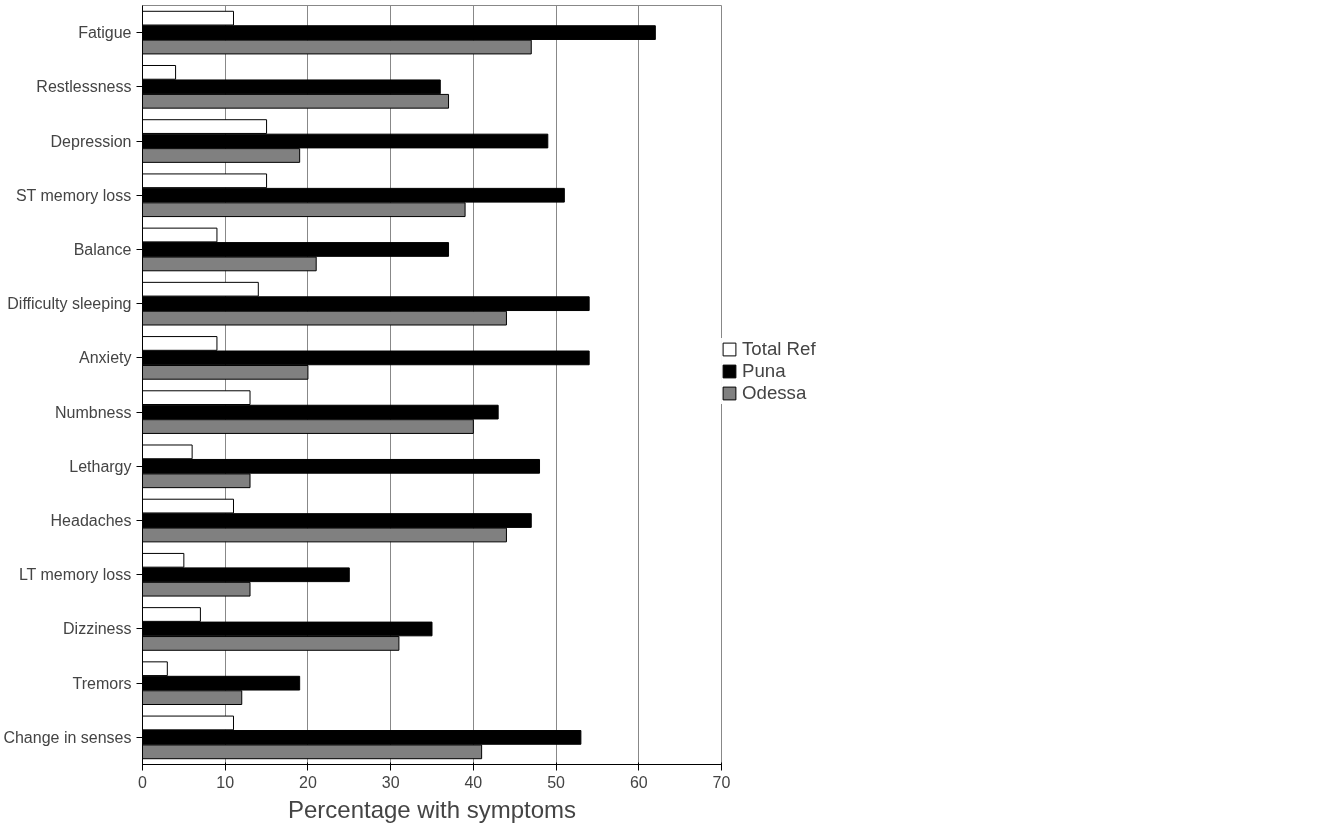  I want to click on x-tick-label: 60, so click(638, 782).